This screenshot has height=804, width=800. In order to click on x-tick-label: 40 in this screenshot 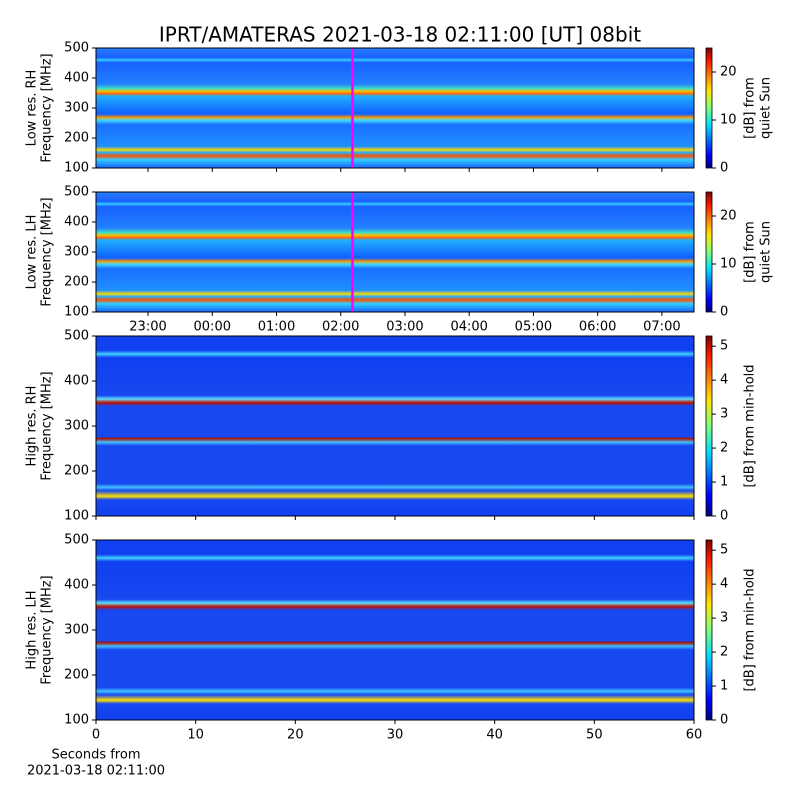, I will do `click(494, 735)`.